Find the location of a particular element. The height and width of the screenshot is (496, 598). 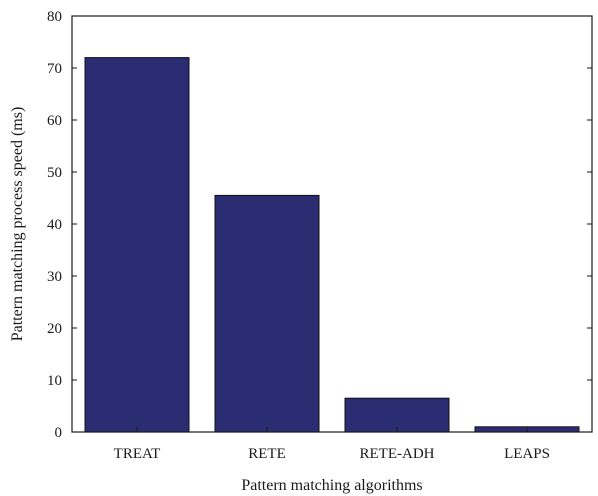

y-tick-label: 10 is located at coordinates (54, 381).